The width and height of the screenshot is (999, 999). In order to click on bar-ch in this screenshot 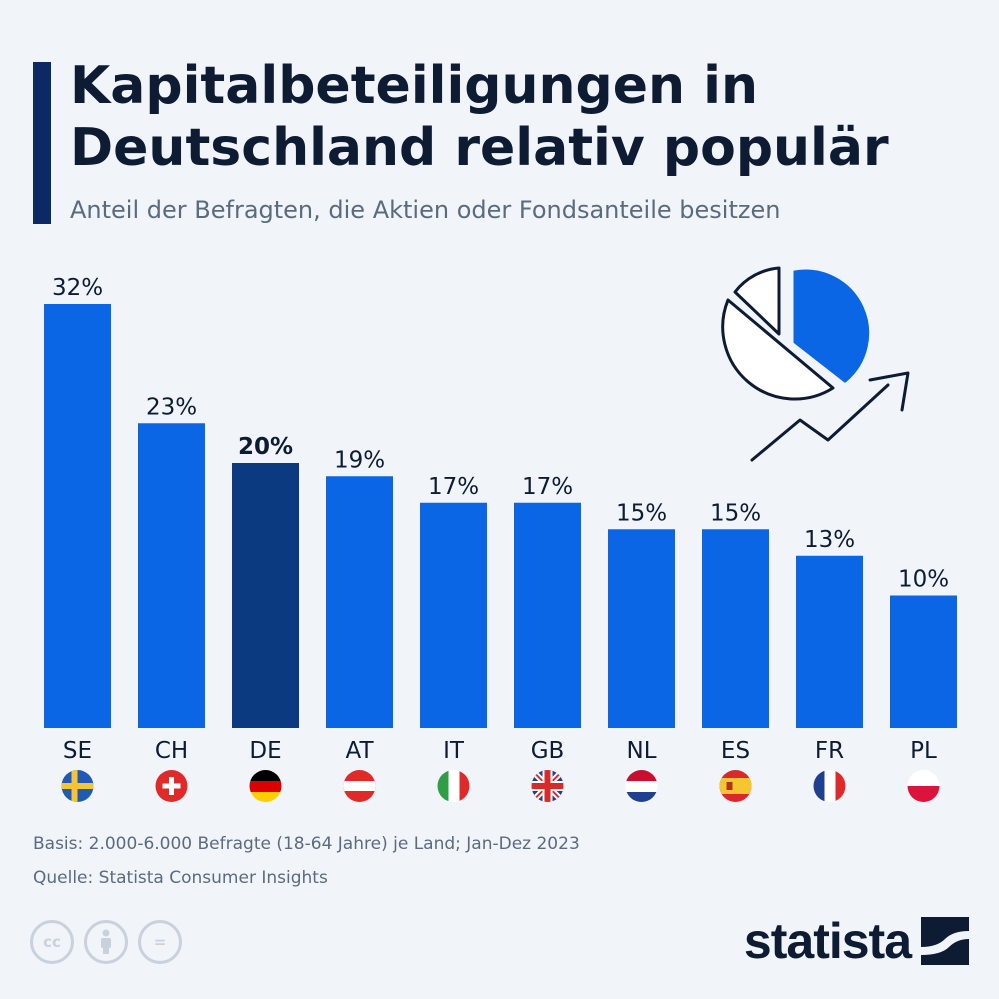, I will do `click(171, 575)`.